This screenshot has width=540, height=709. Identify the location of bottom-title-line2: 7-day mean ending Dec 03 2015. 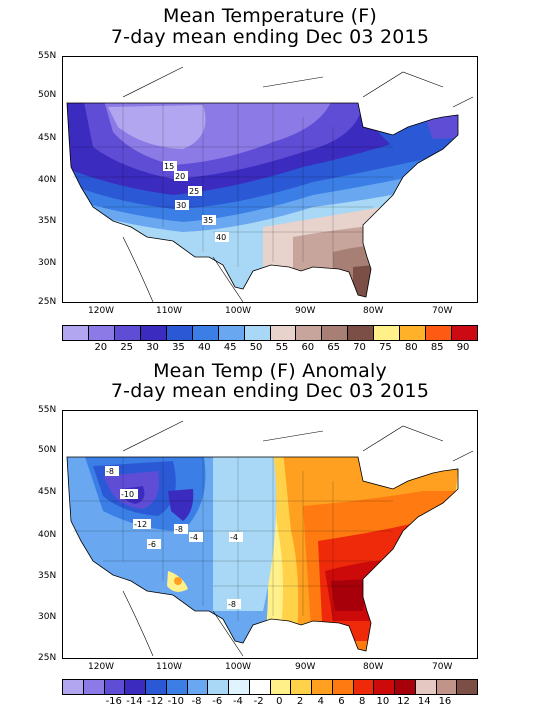
(270, 391).